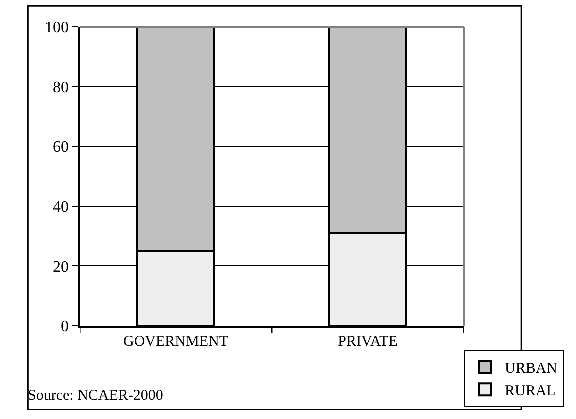 The height and width of the screenshot is (419, 576). Describe the element at coordinates (96, 396) in the screenshot. I see `source-note: Source: NCAER-2000` at that location.